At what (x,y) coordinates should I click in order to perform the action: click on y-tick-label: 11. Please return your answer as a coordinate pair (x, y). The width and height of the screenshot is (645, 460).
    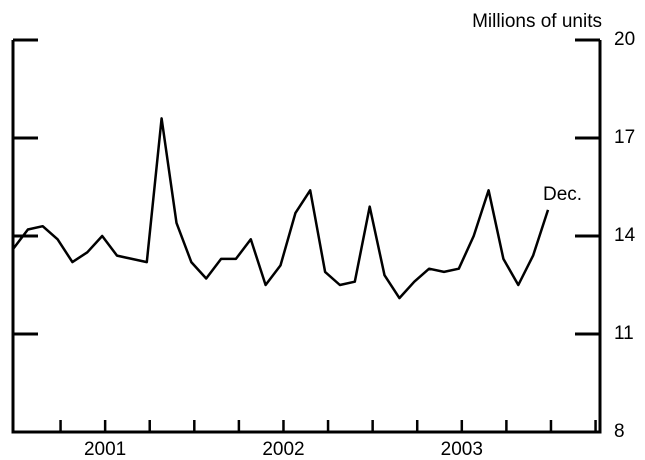
    Looking at the image, I should click on (624, 333).